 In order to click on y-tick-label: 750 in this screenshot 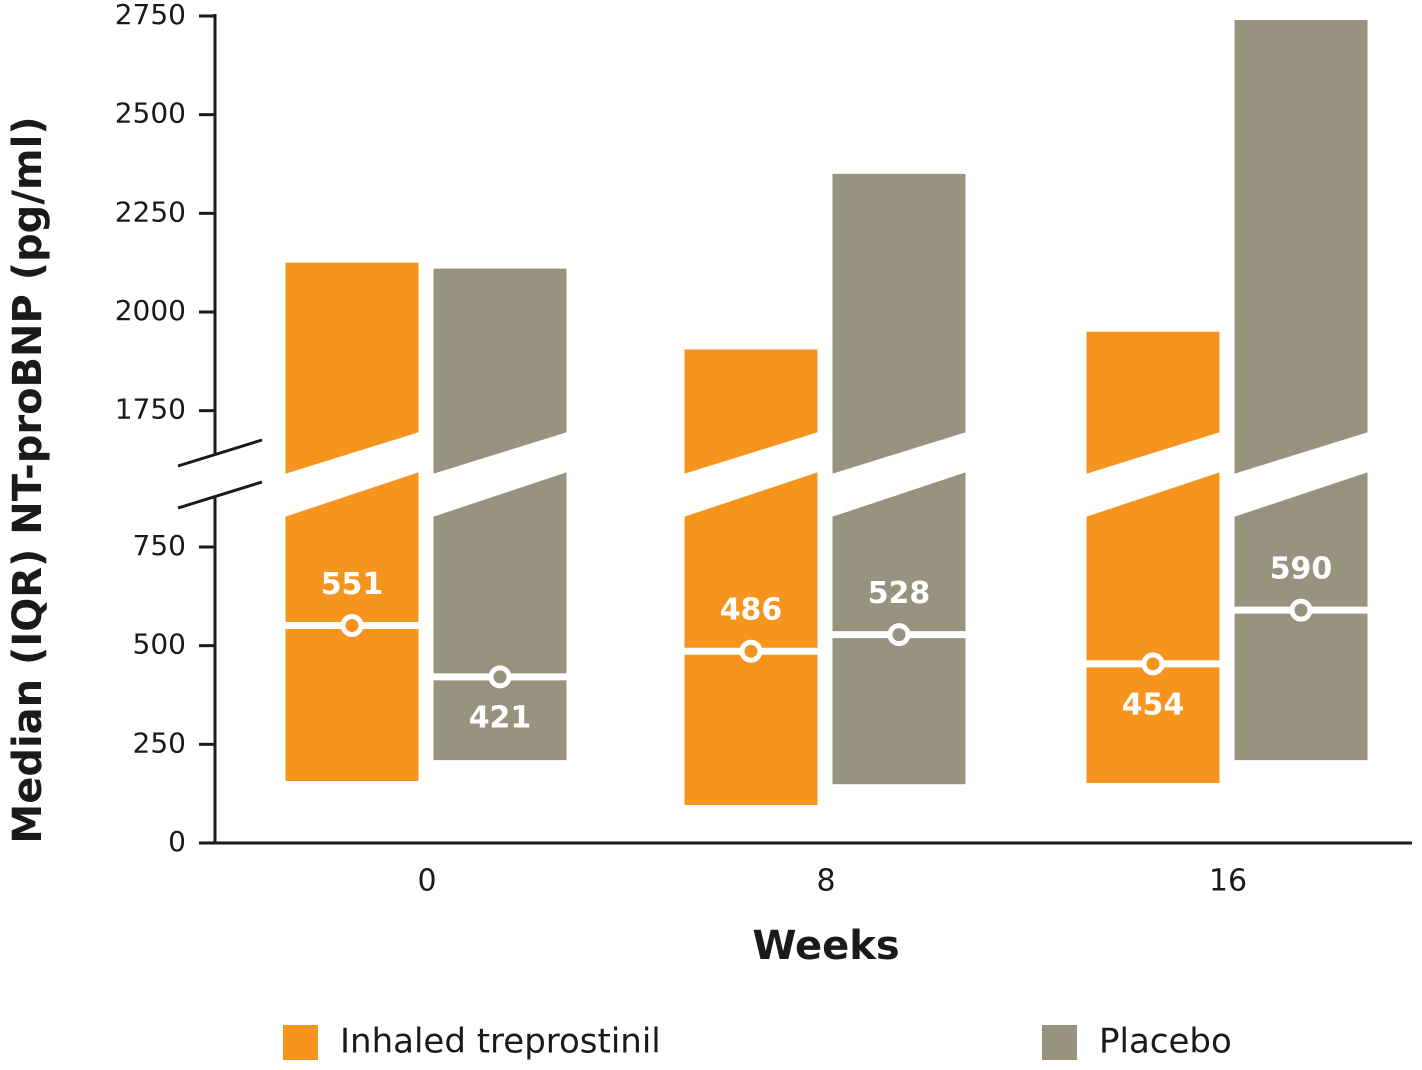, I will do `click(159, 545)`.